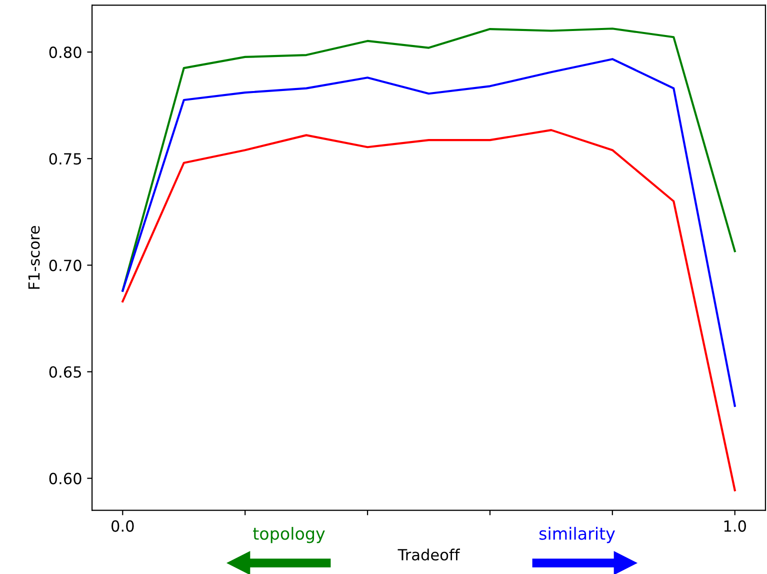 This screenshot has height=574, width=767. I want to click on x-tick-label: 1.0, so click(735, 526).